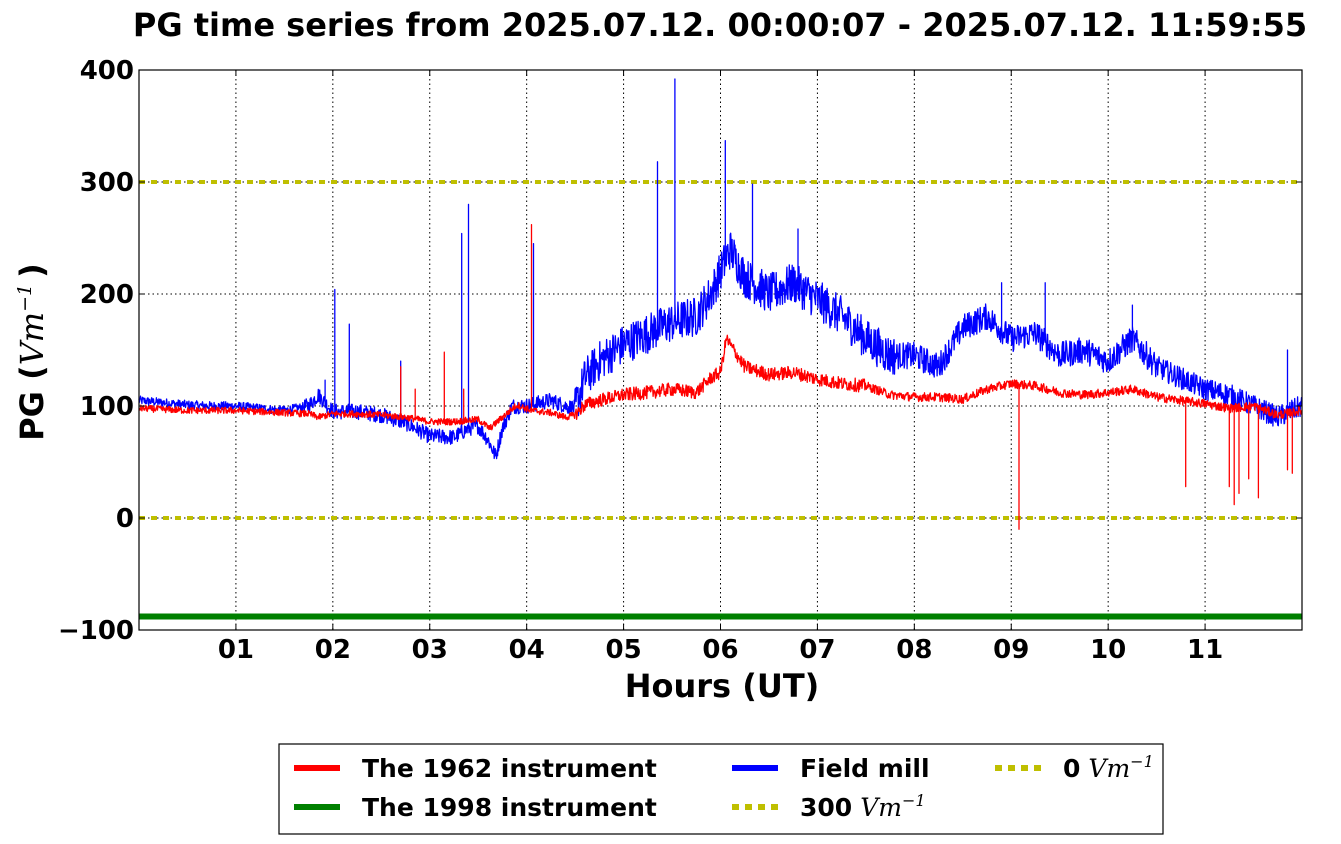 Image resolution: width=1341 pixels, height=844 pixels. Describe the element at coordinates (96, 631) in the screenshot. I see `y-tick-label: −100` at that location.